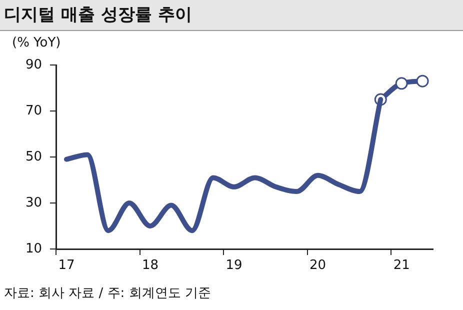 This screenshot has width=463, height=310. I want to click on y-tick-label: 50, so click(33, 156).